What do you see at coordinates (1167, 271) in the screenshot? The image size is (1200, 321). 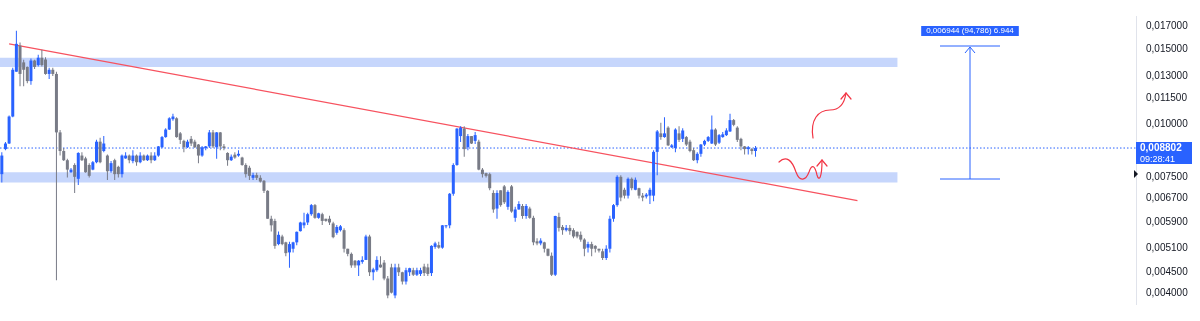 I see `y-tick-label: 0,004500` at bounding box center [1167, 271].